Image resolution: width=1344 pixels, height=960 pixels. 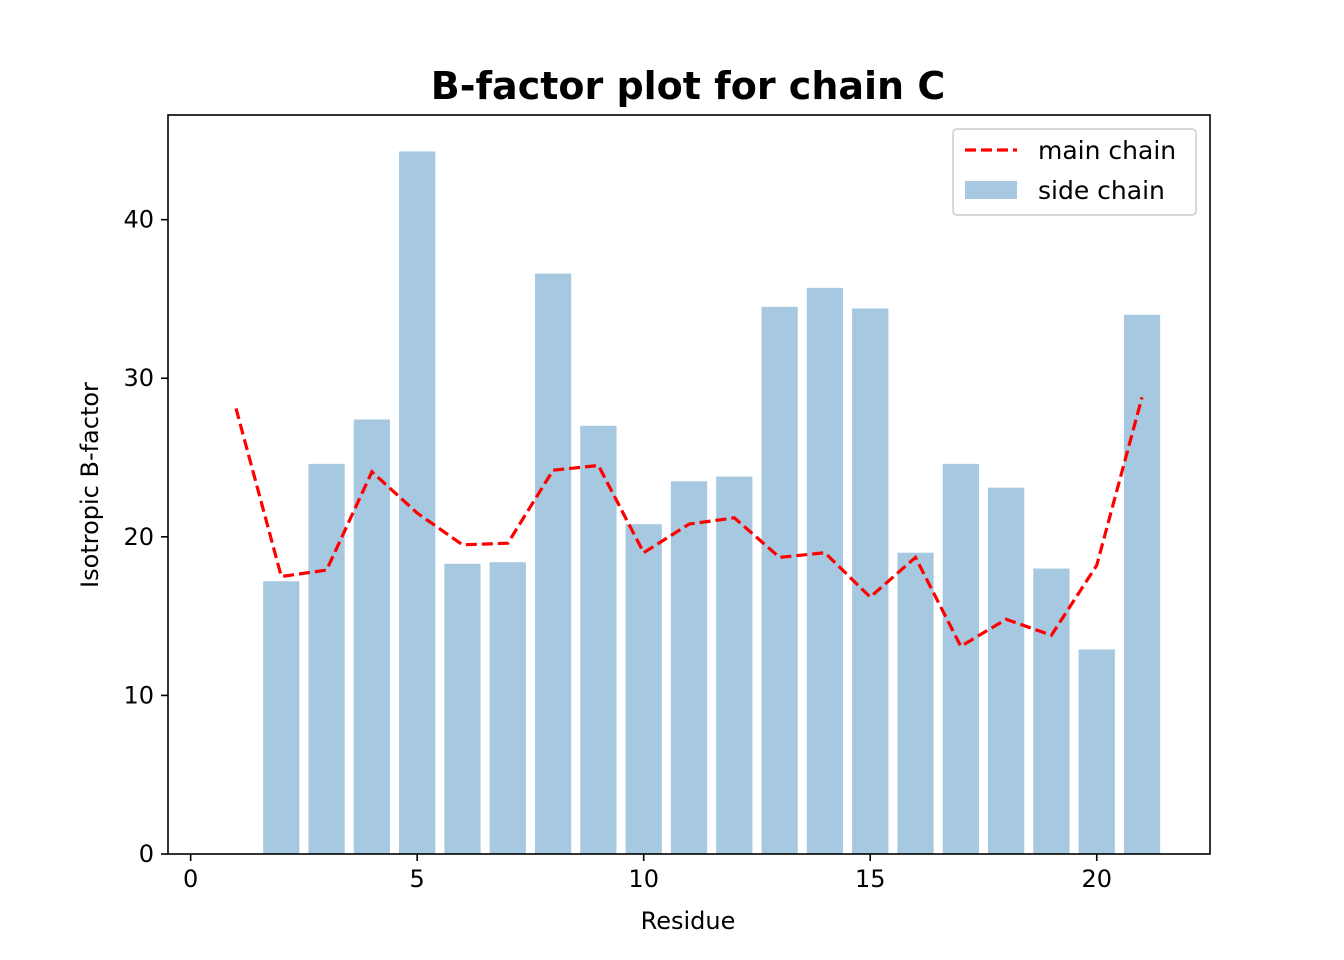 What do you see at coordinates (1107, 150) in the screenshot?
I see `legend-main-chain-label: main chain` at bounding box center [1107, 150].